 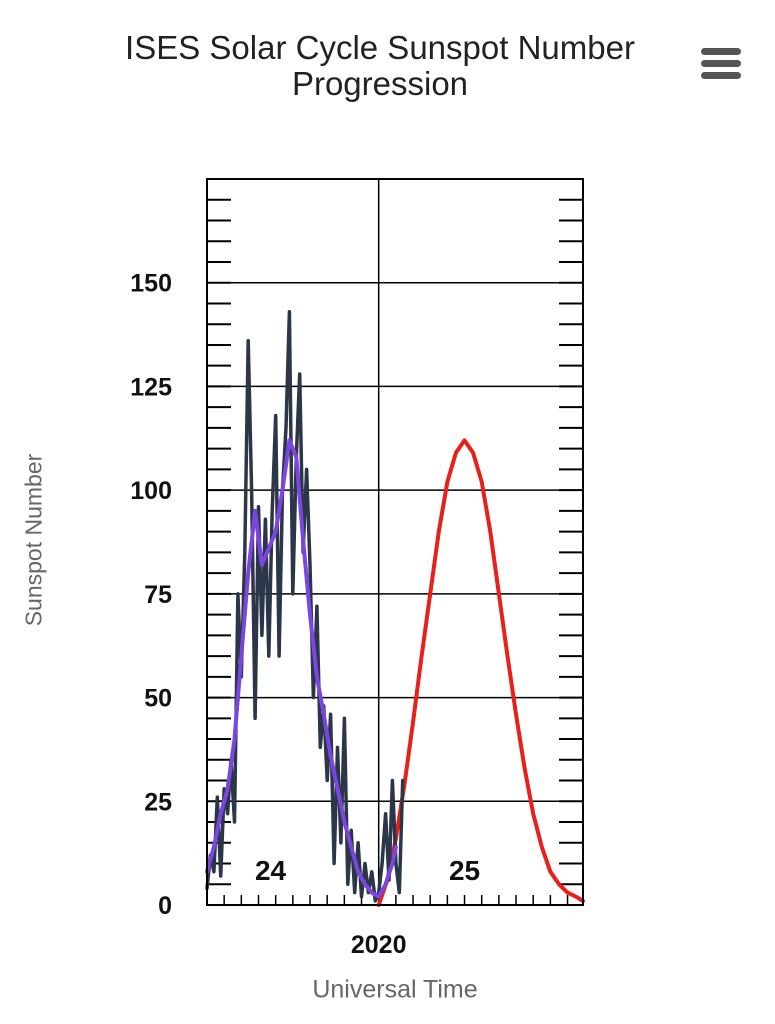 I want to click on cycle-label: 25, so click(x=464, y=870).